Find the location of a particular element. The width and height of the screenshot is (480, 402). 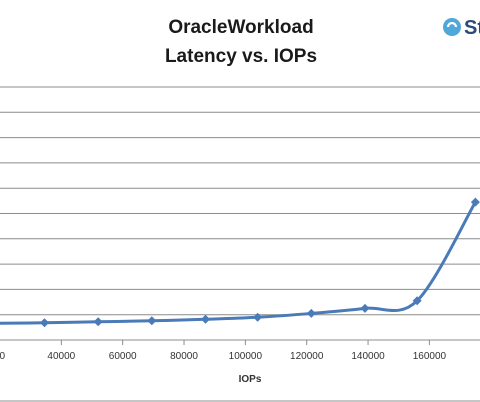

logo-circle-icon is located at coordinates (452, 27).